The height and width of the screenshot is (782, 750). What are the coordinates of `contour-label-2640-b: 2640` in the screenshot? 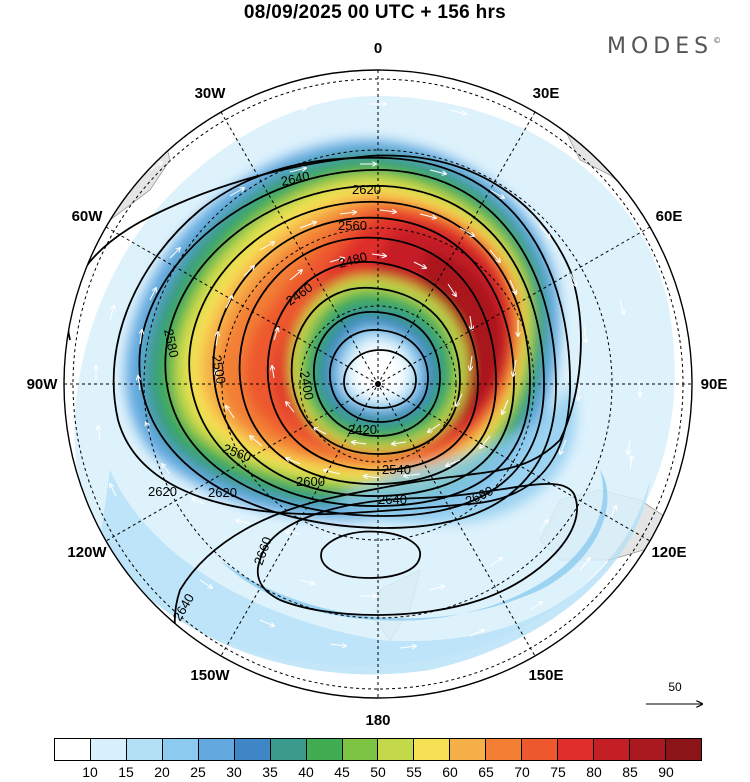 It's located at (392, 499).